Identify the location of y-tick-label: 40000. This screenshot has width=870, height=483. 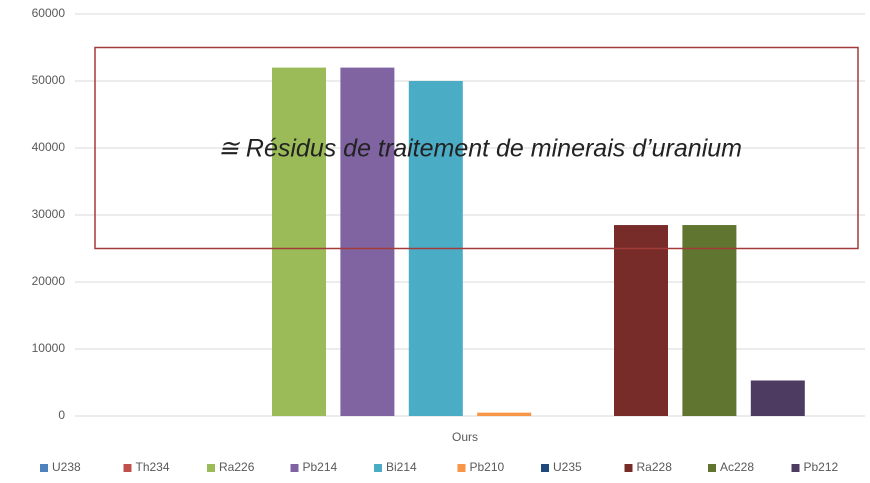
(49, 147).